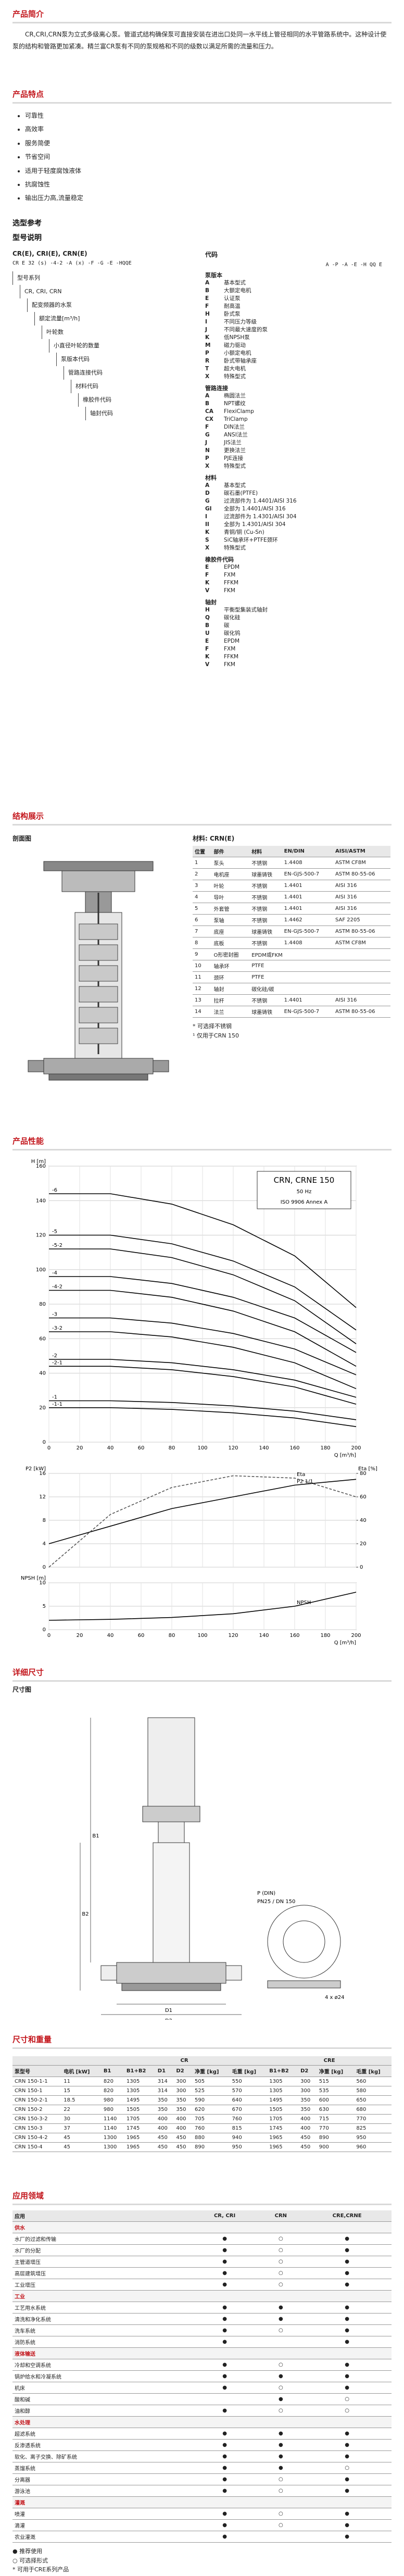  I want to click on cell: 10, so click(202, 966).